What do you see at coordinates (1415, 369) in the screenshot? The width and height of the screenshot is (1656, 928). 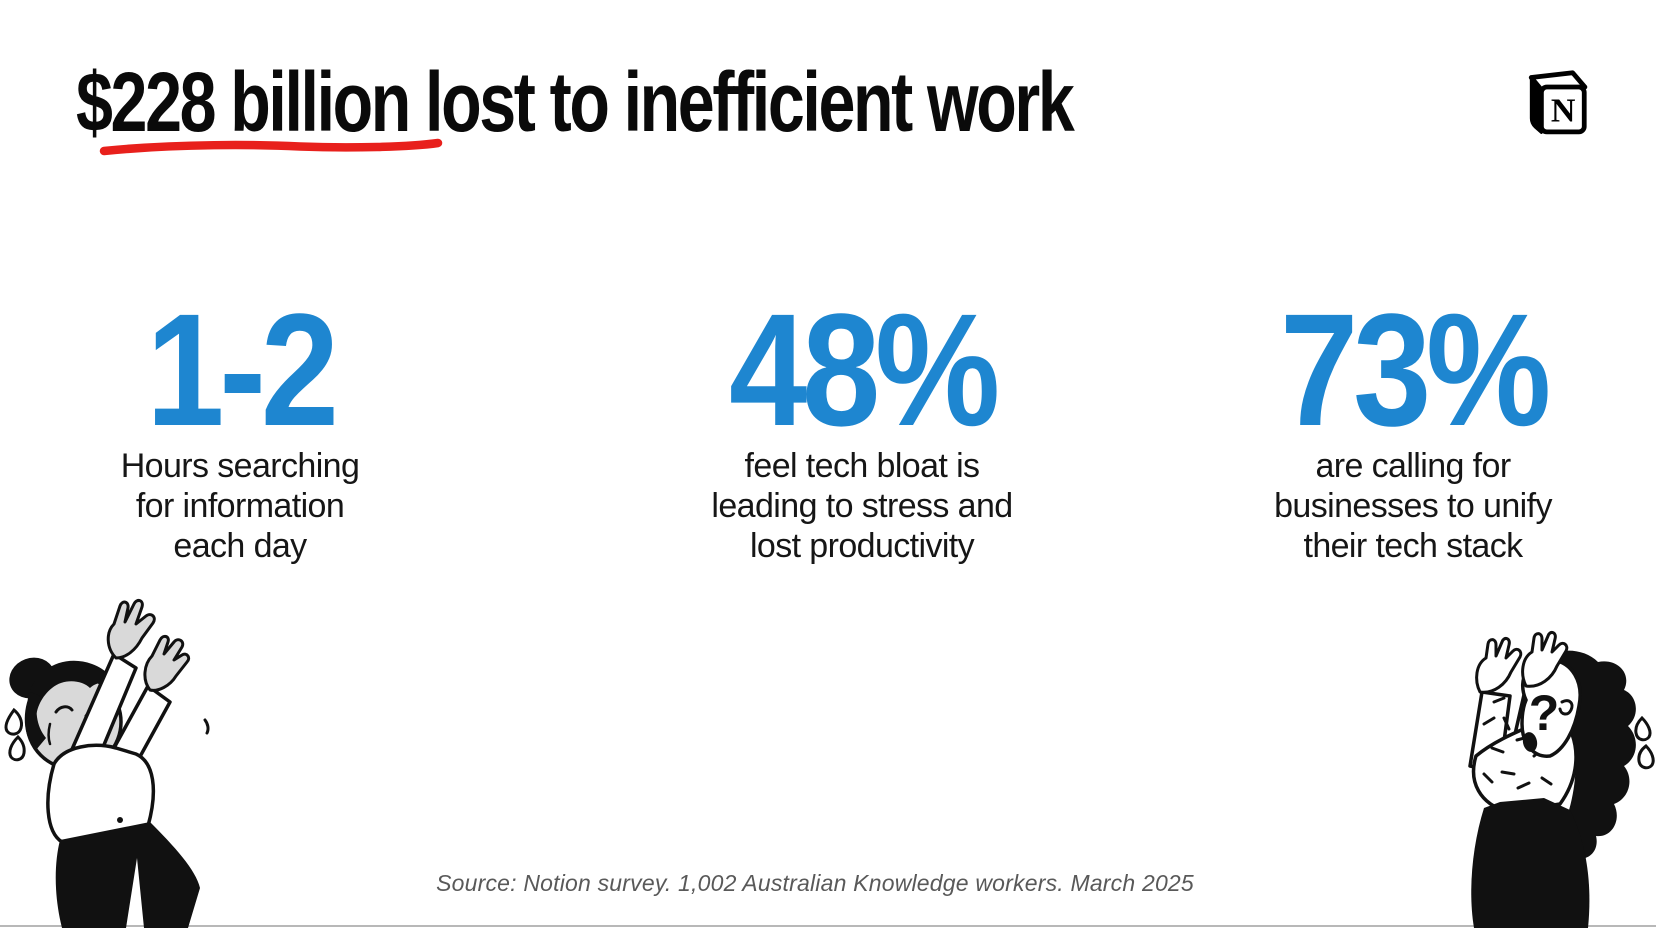 I see `stat-value: 73%` at bounding box center [1415, 369].